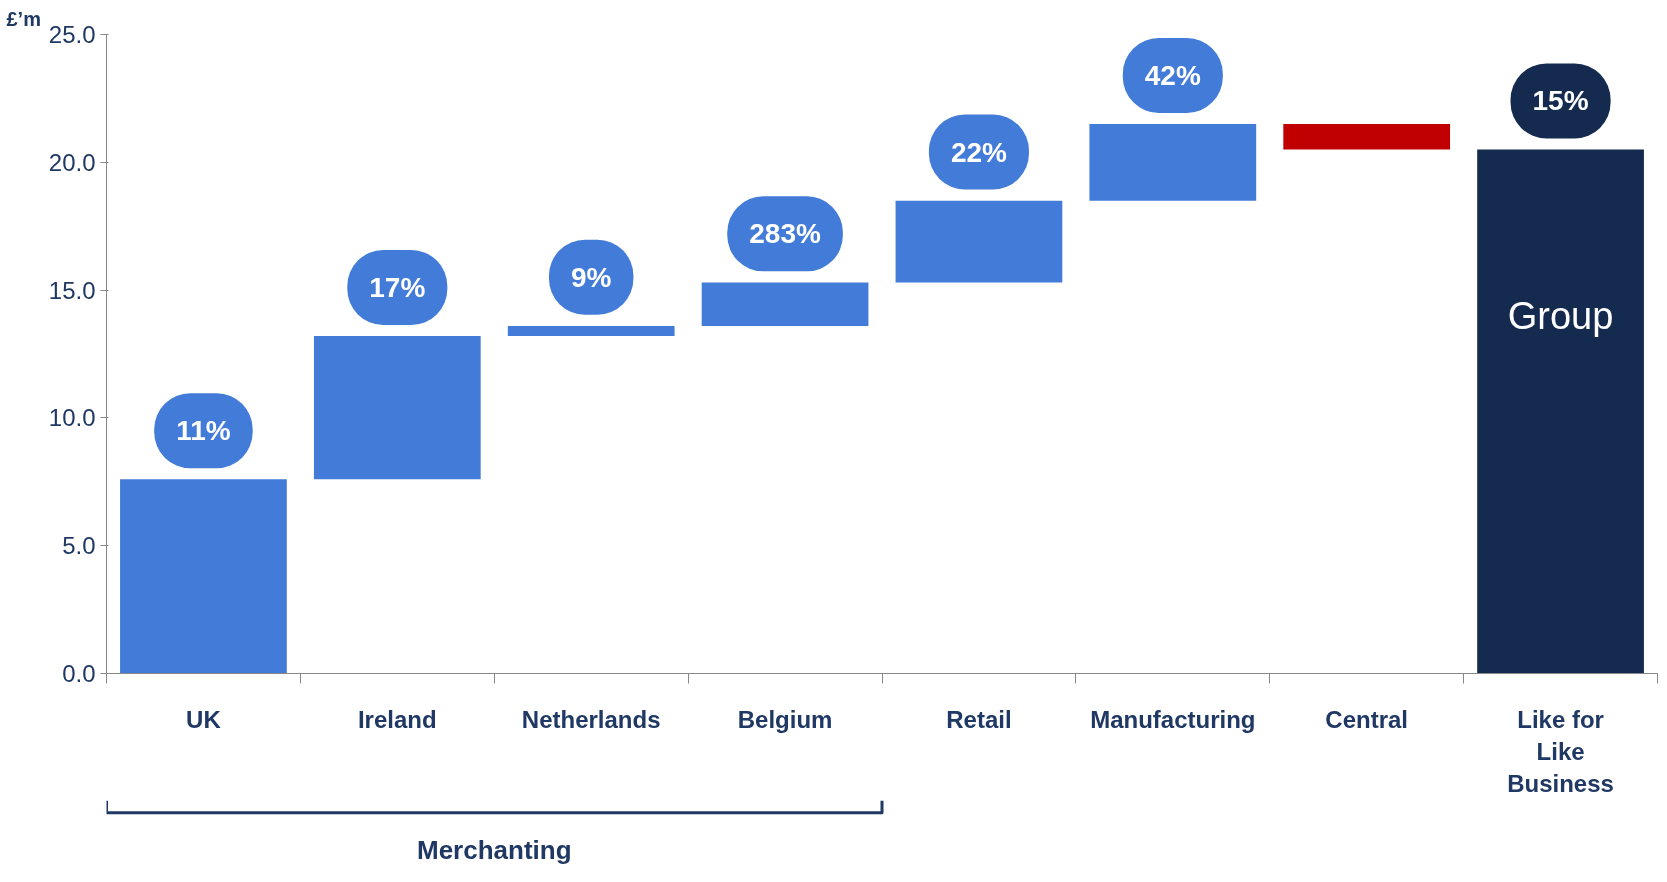  I want to click on annotation: 15%, so click(1560, 101).